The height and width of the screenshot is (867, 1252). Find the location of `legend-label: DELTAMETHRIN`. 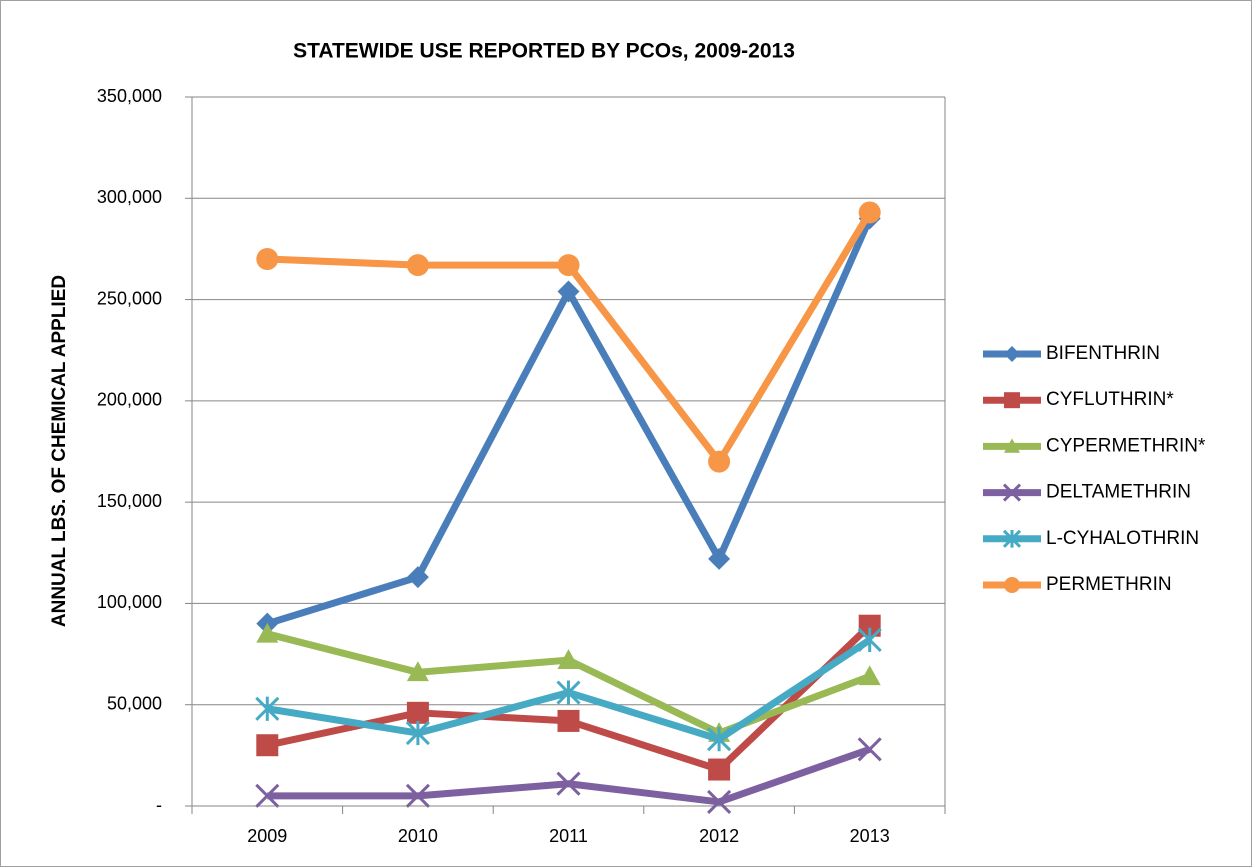

legend-label: DELTAMETHRIN is located at coordinates (1118, 492).